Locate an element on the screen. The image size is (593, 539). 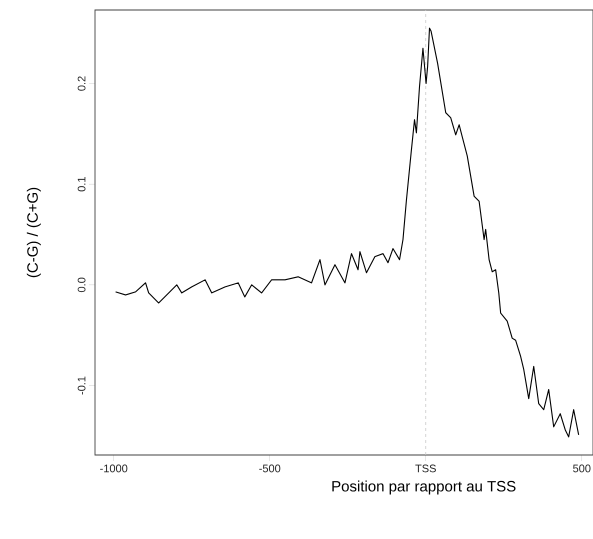
y-tick-label: 0.0 is located at coordinates (82, 285).